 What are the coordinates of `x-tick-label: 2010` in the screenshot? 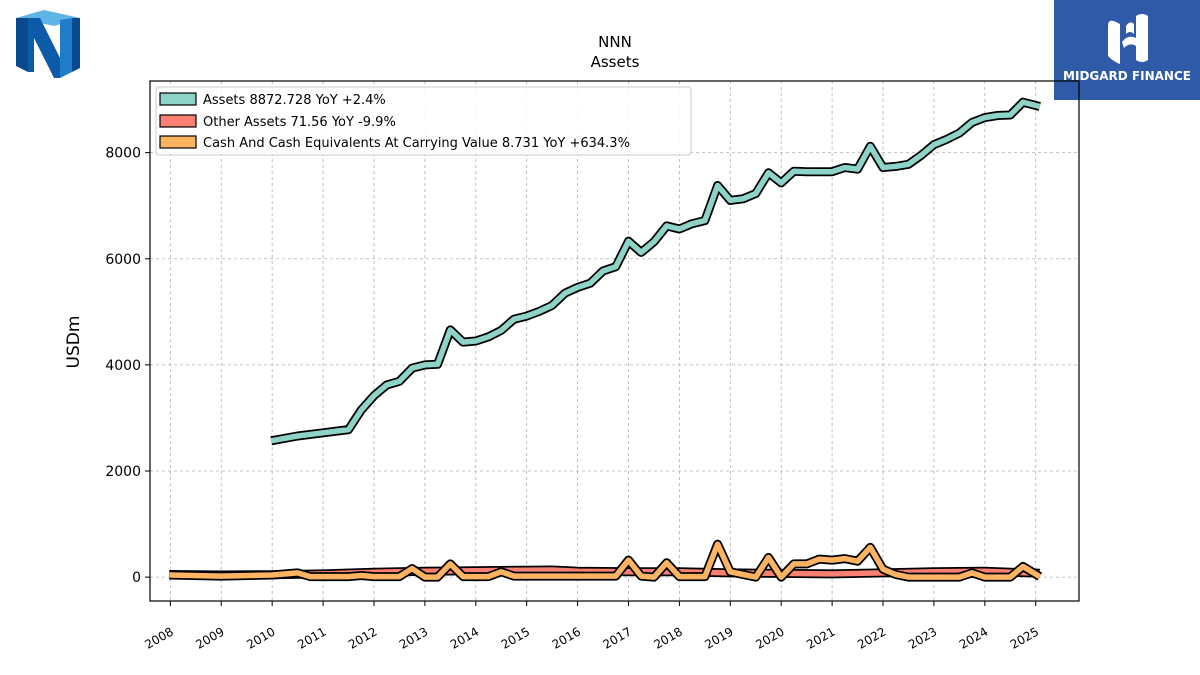 It's located at (260, 637).